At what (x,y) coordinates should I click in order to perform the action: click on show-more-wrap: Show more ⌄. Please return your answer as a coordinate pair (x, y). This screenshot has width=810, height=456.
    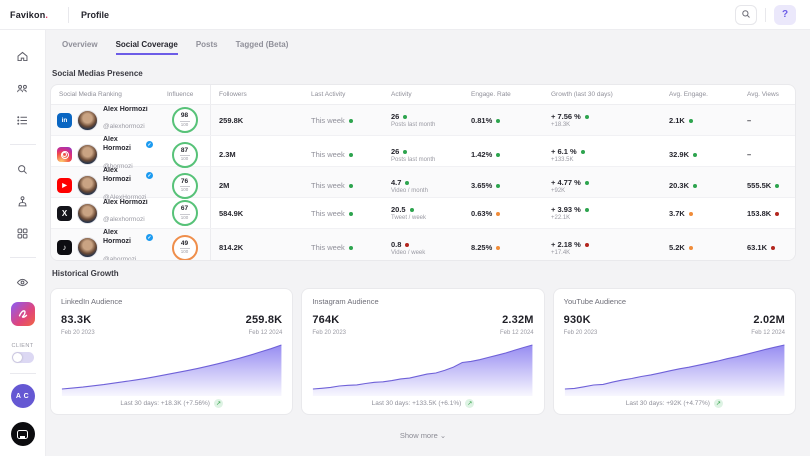
    Looking at the image, I should click on (423, 429).